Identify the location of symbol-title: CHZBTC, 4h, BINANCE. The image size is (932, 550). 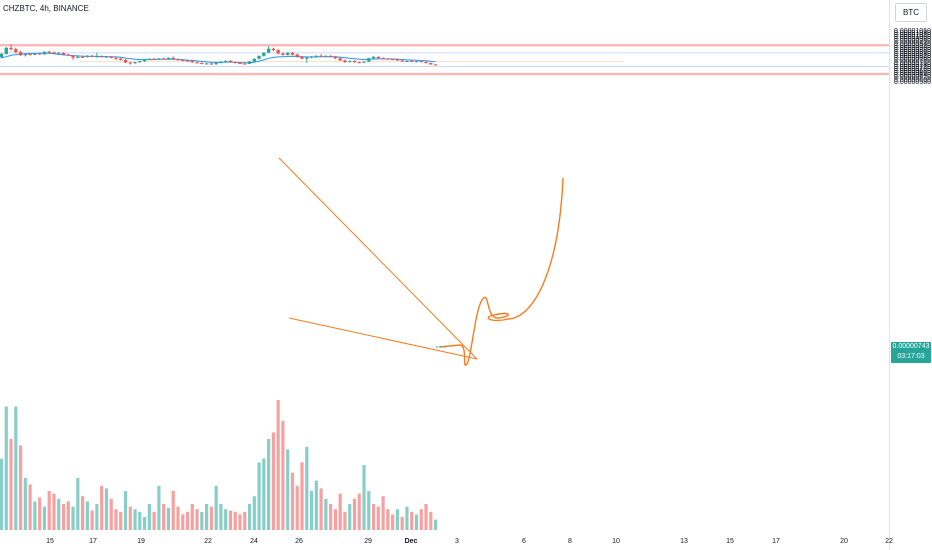
(46, 8).